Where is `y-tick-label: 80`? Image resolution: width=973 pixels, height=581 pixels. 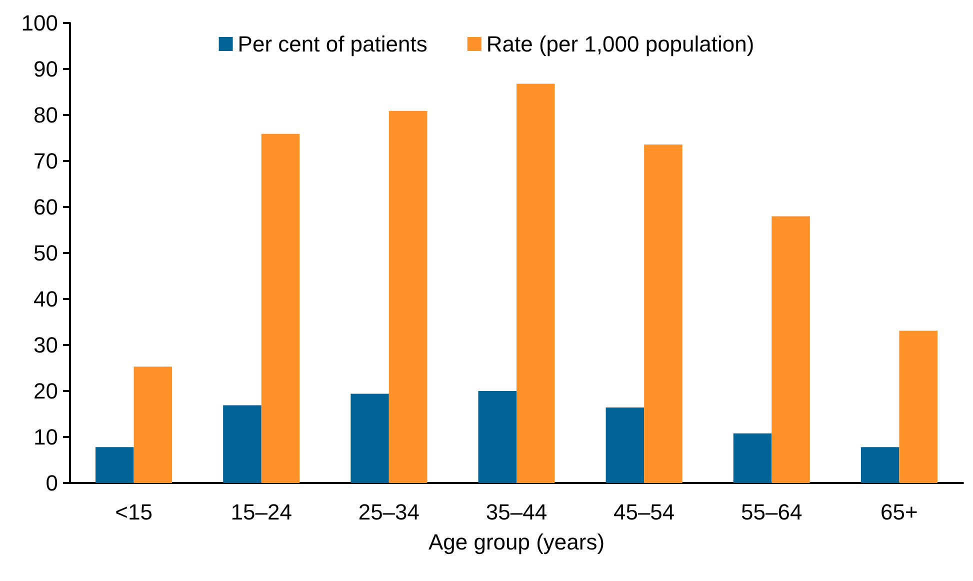 y-tick-label: 80 is located at coordinates (46, 115).